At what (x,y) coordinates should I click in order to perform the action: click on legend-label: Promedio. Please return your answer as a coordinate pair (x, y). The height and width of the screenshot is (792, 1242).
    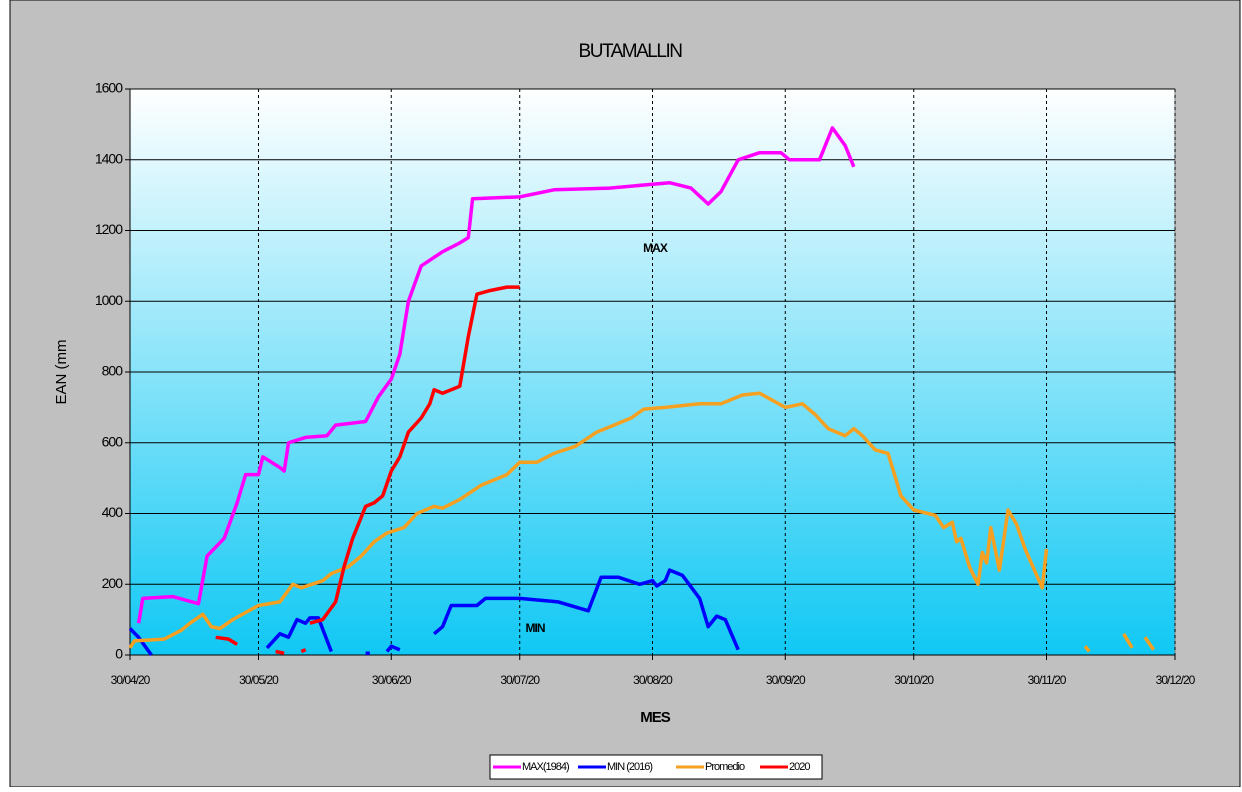
    Looking at the image, I should click on (725, 767).